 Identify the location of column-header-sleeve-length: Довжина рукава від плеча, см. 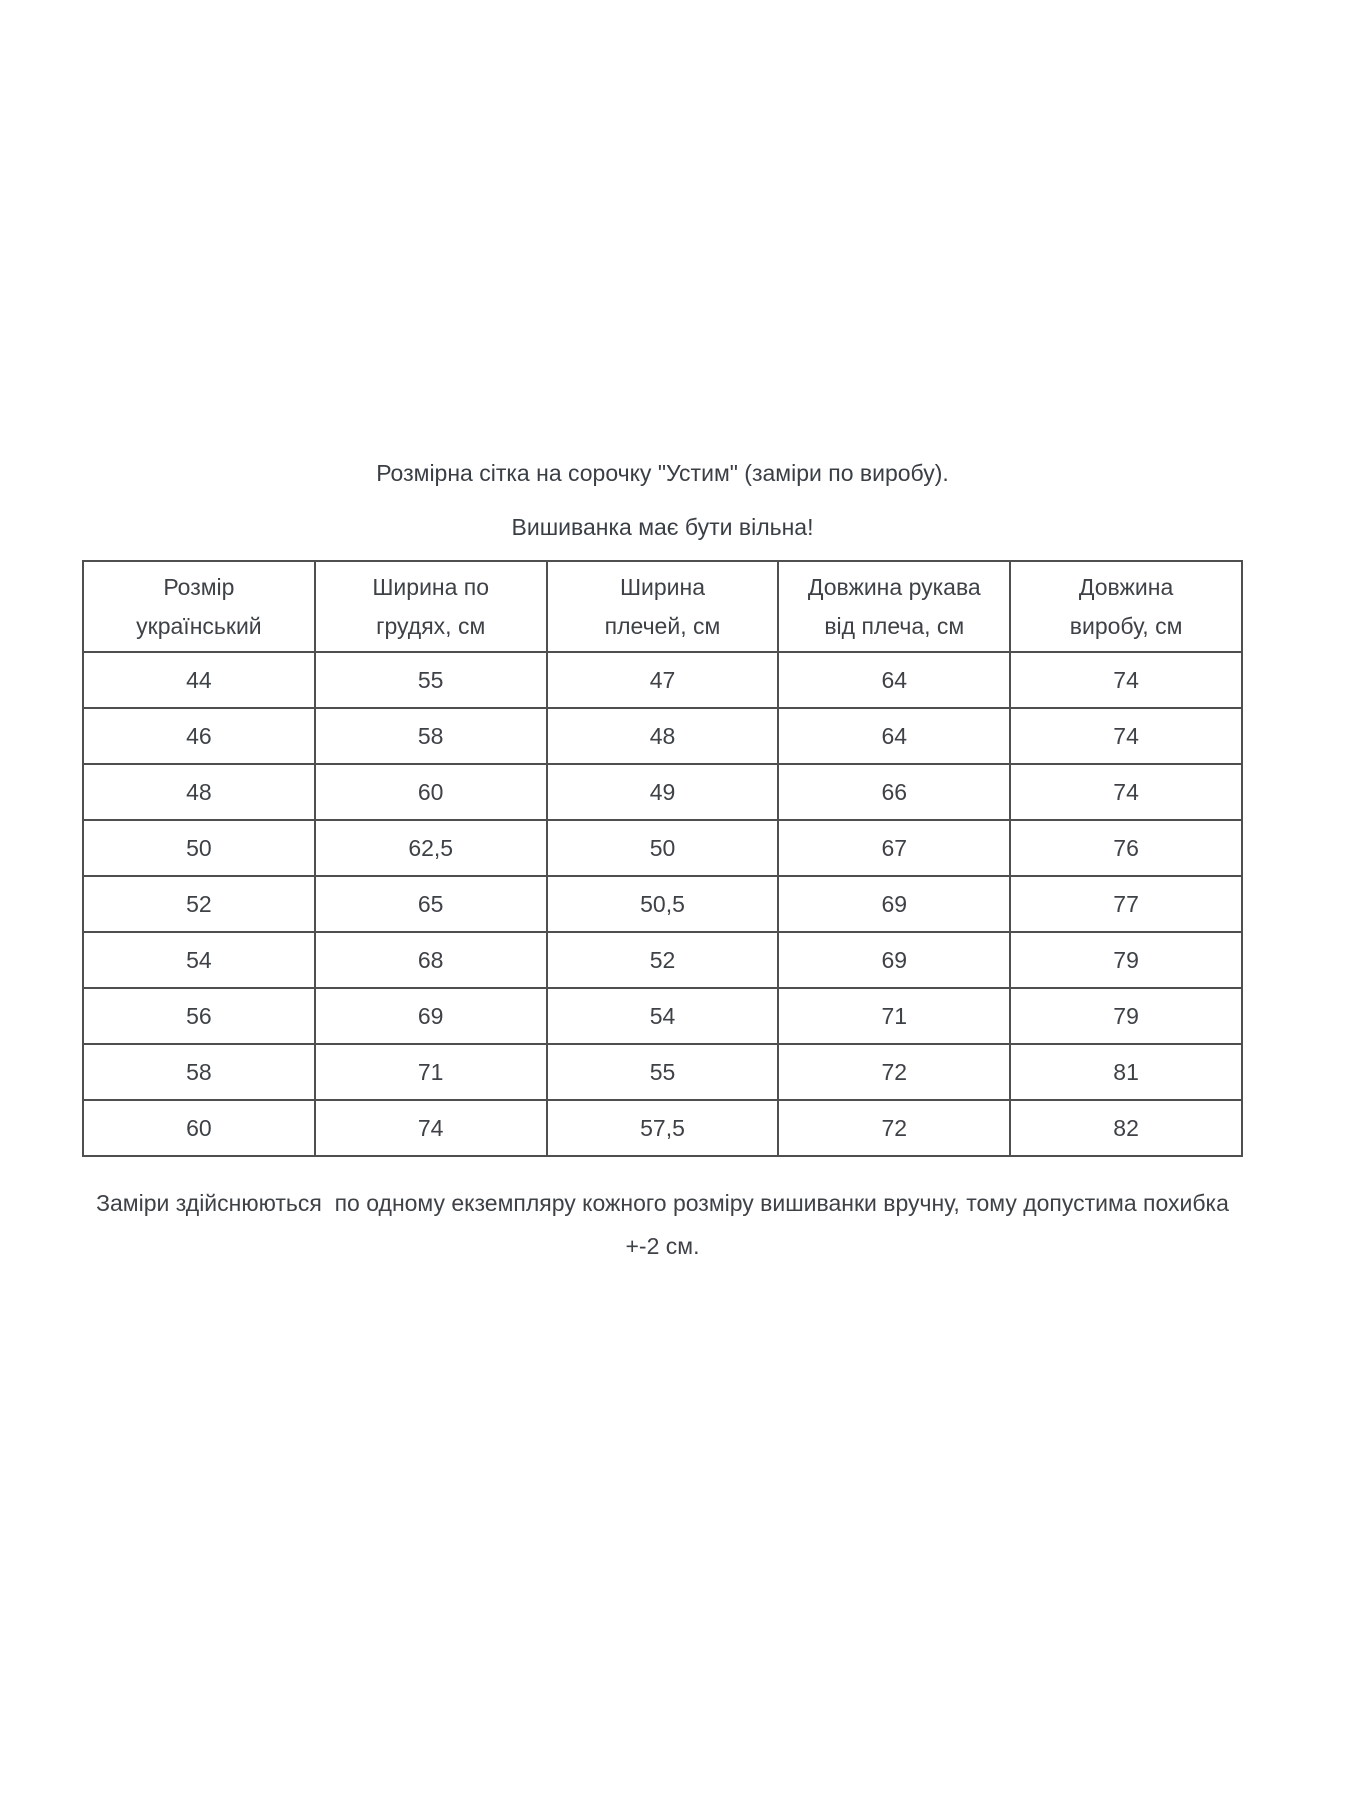
(894, 606).